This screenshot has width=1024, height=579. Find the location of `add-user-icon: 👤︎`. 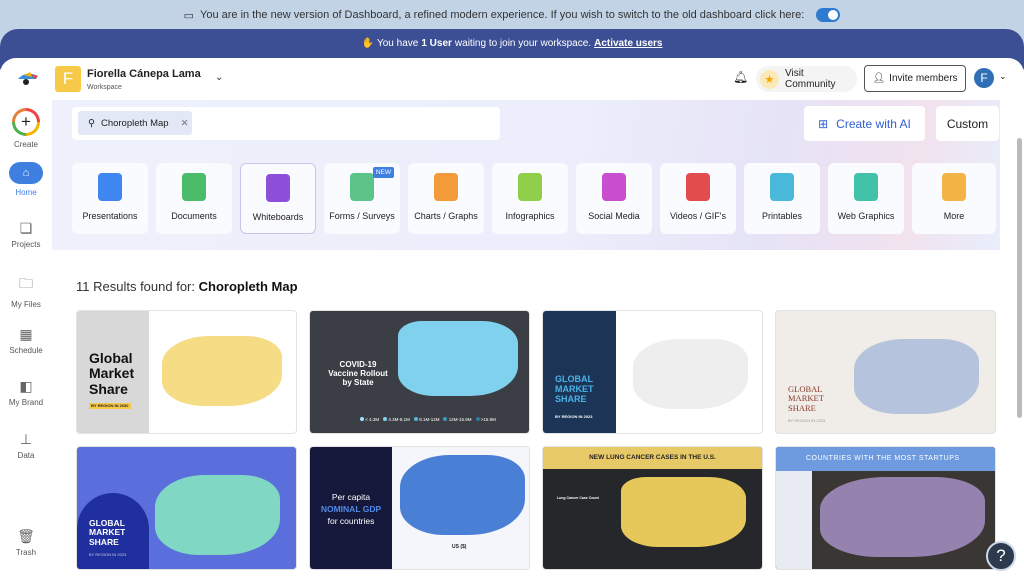

add-user-icon: 👤︎ is located at coordinates (879, 78).